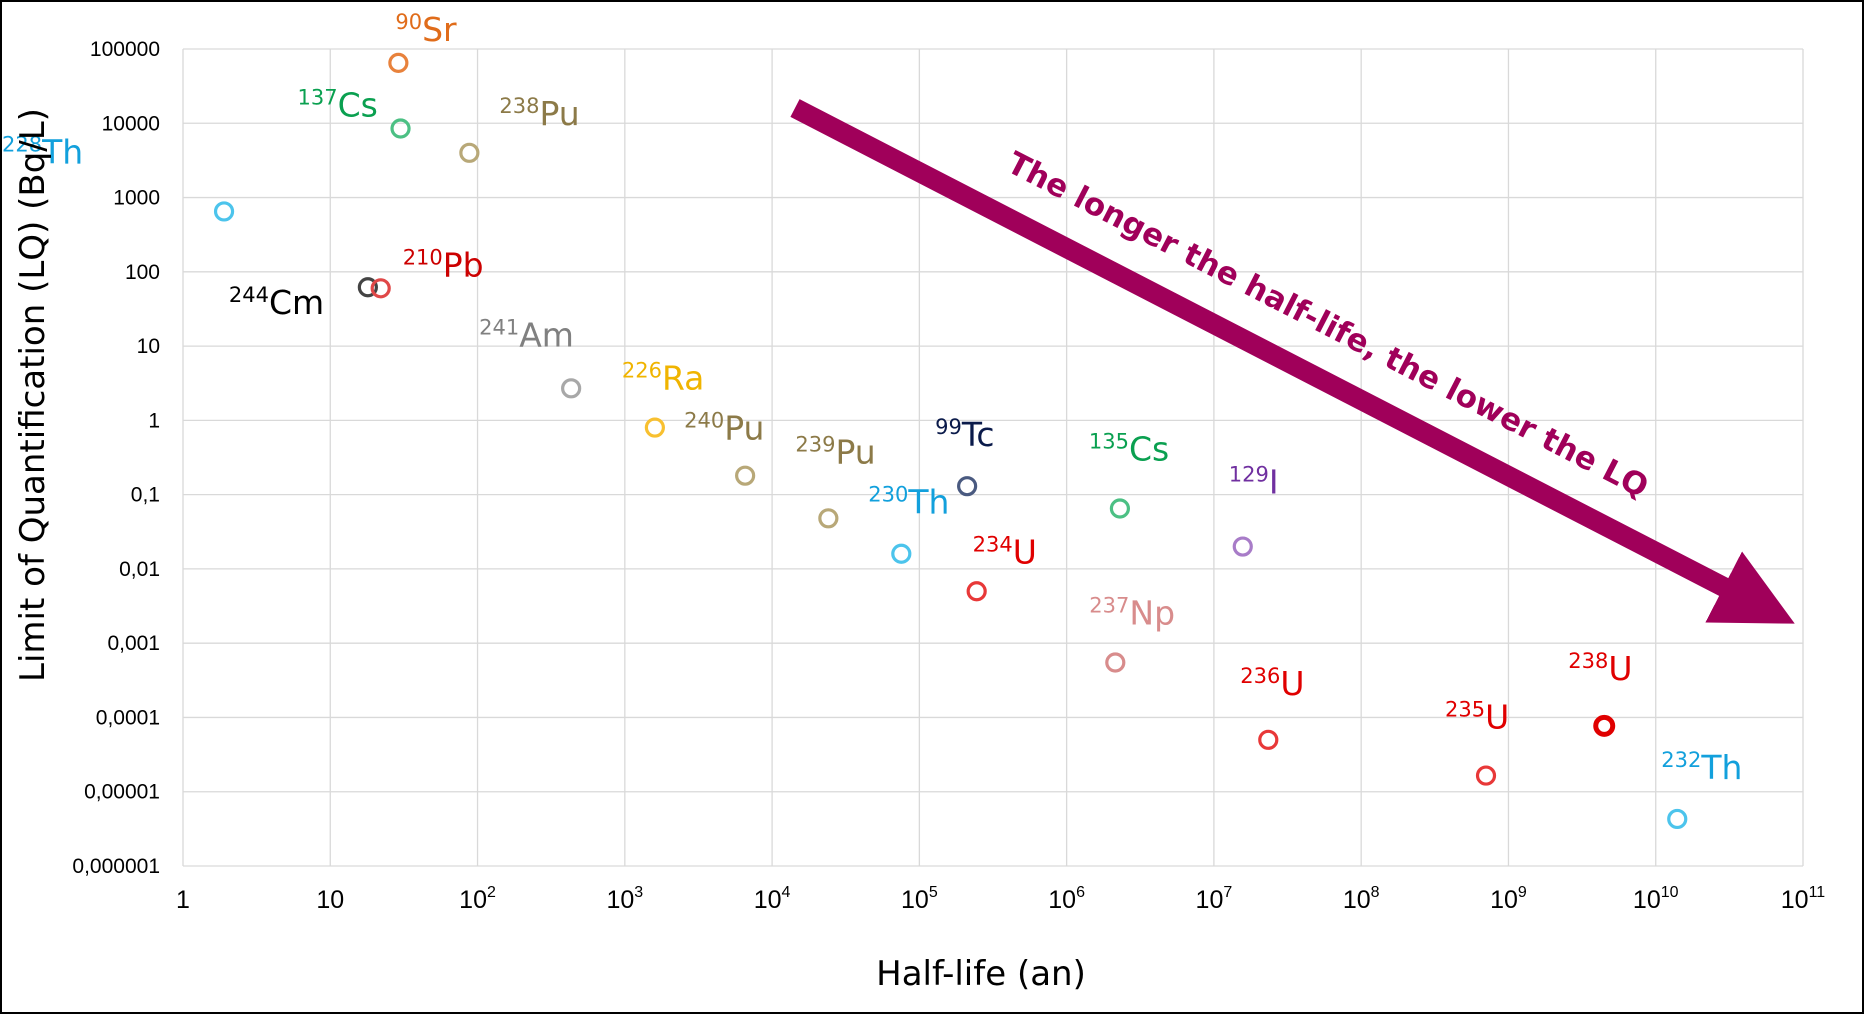  What do you see at coordinates (426, 29) in the screenshot?
I see `isotope-label: 90Sr` at bounding box center [426, 29].